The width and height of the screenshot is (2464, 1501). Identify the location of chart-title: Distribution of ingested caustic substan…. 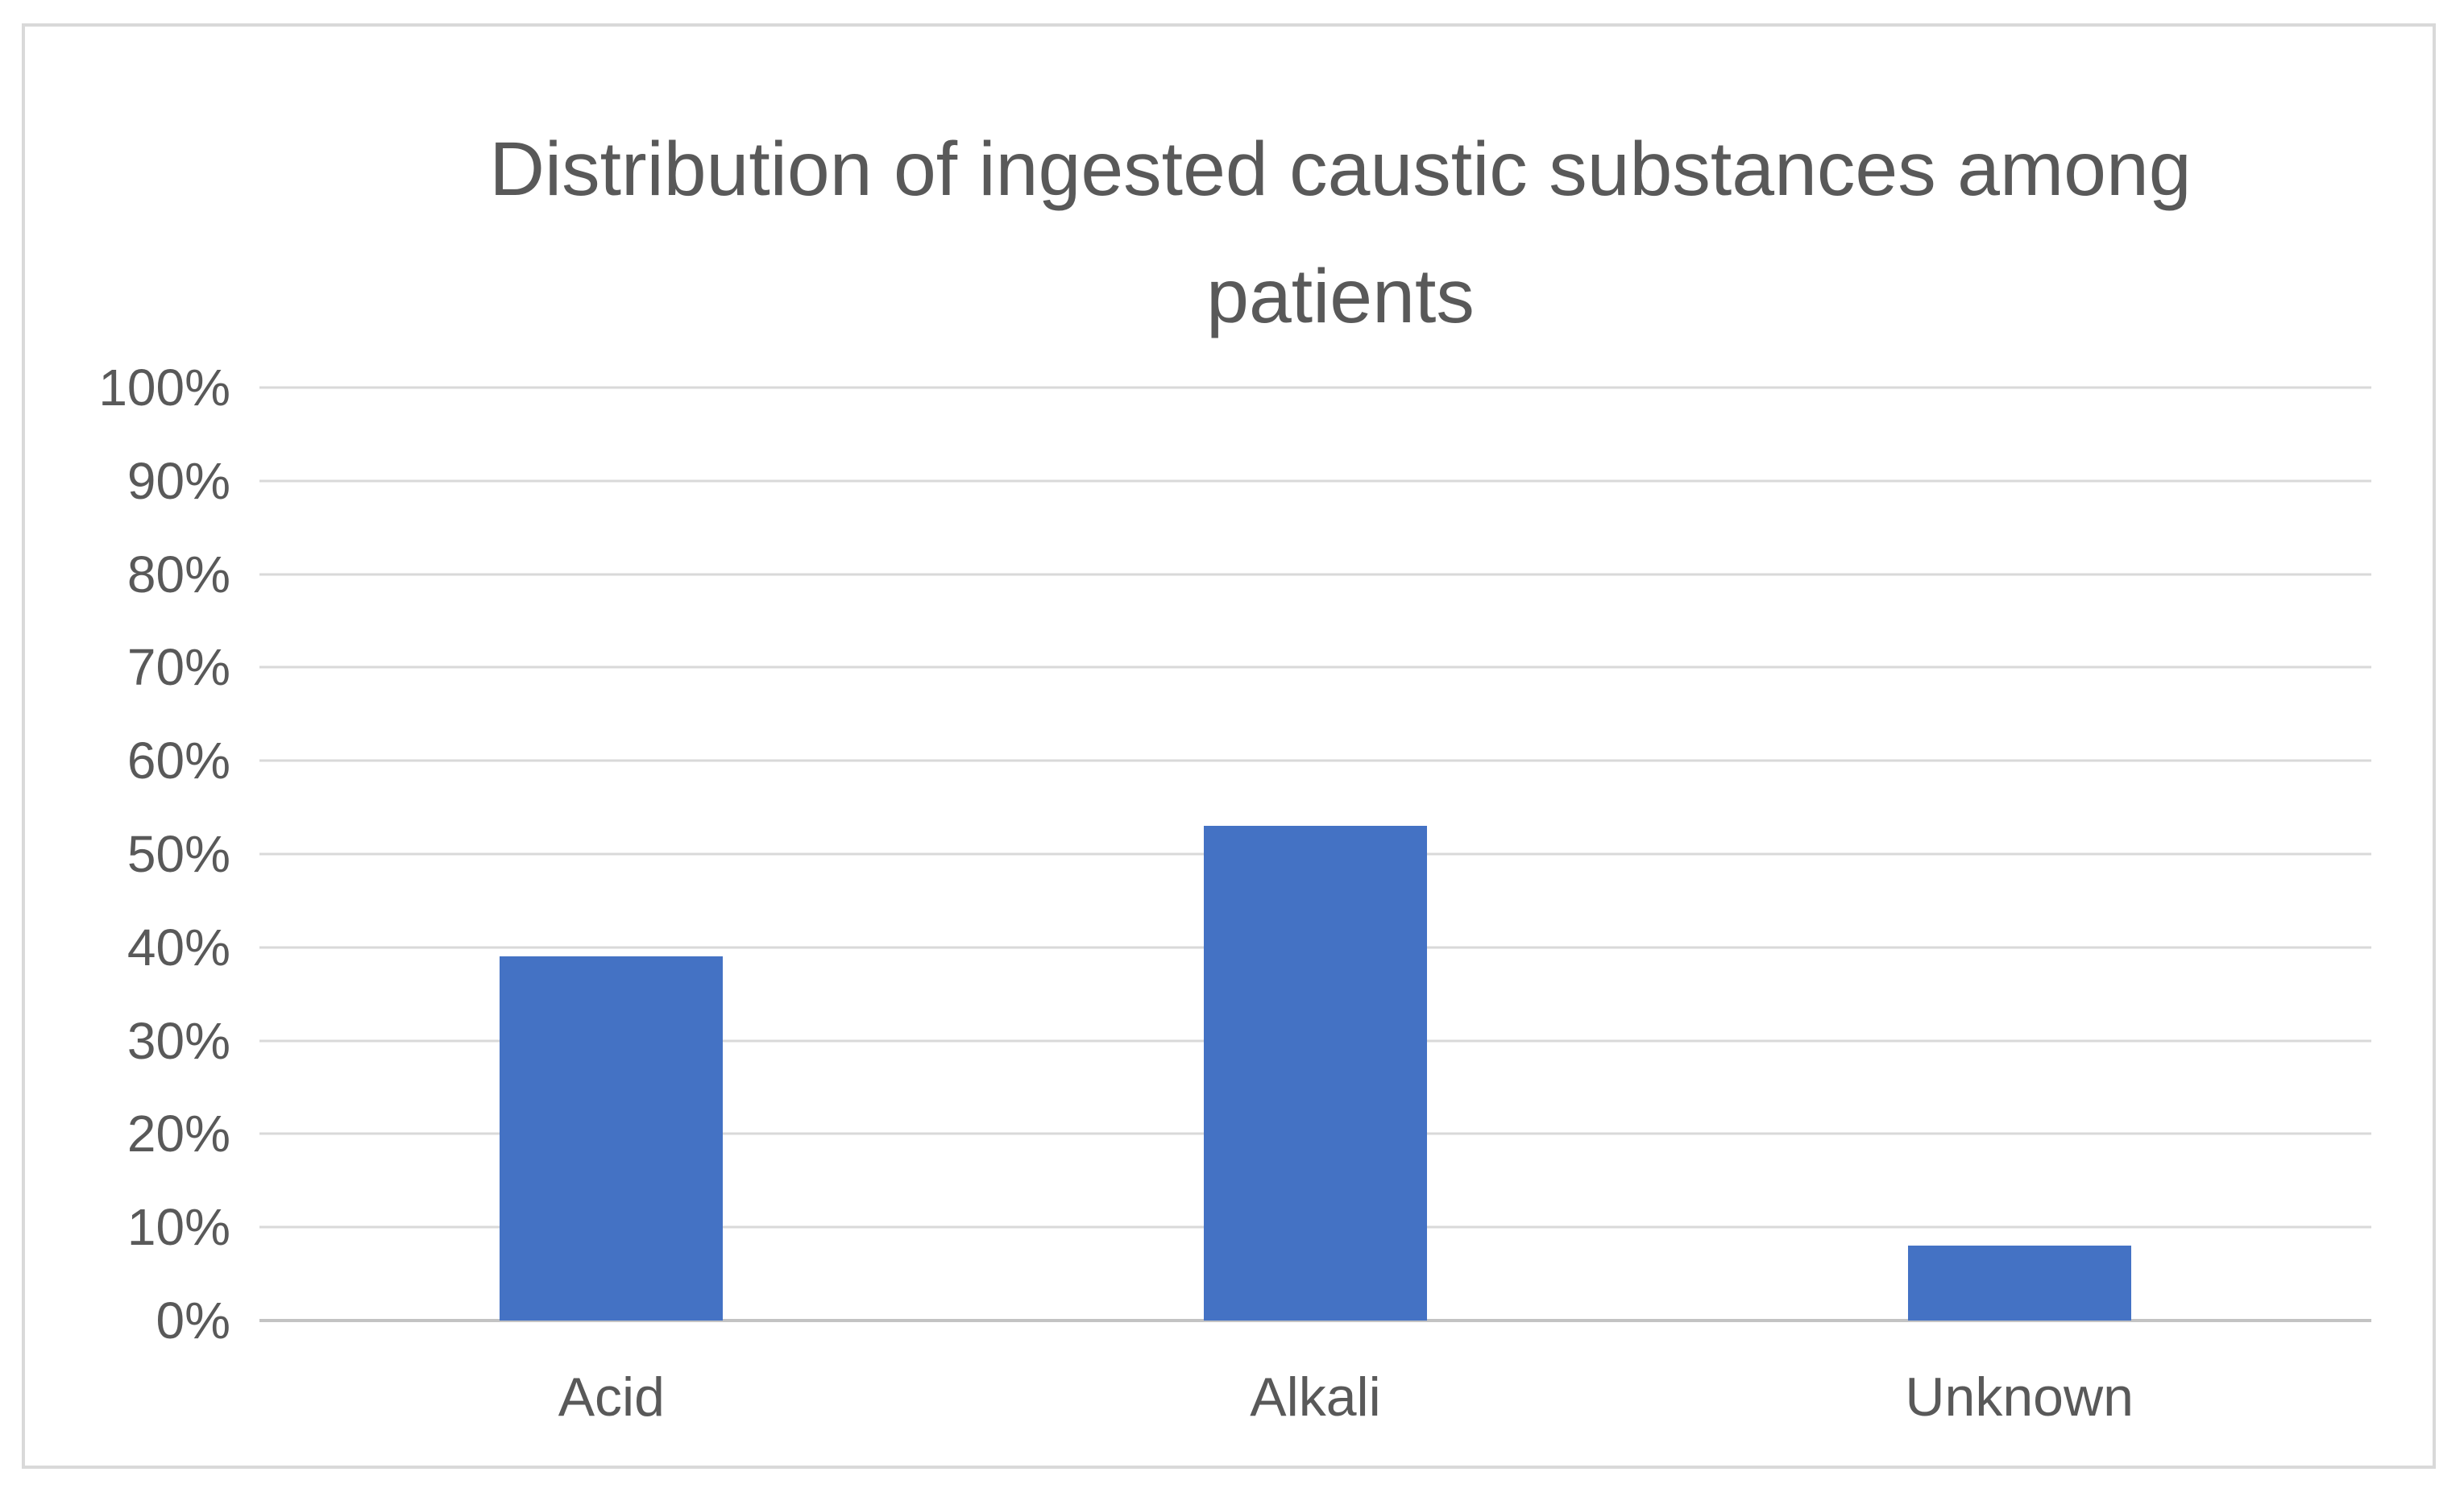
(1340, 233).